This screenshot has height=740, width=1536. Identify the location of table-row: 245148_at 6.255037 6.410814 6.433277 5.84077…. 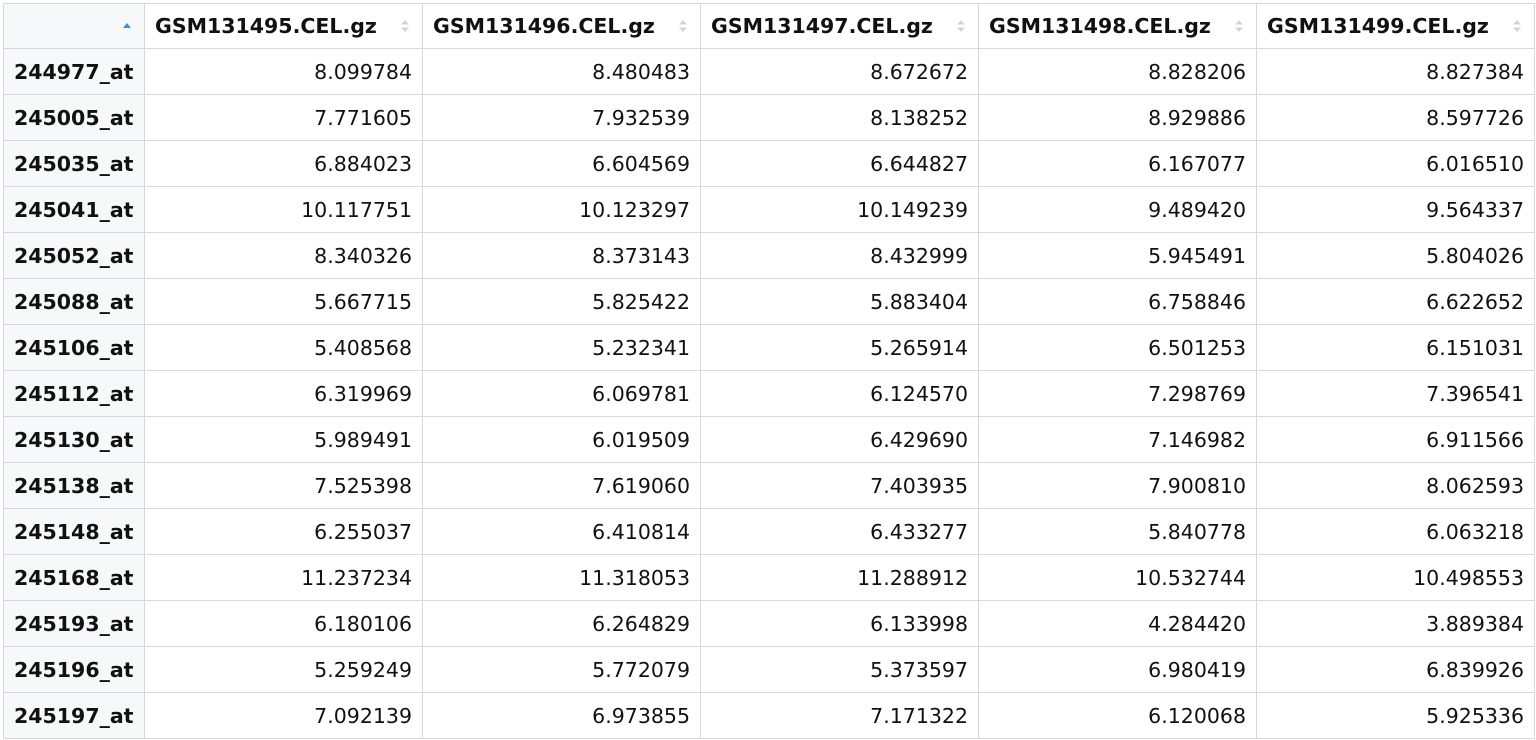
(769, 531).